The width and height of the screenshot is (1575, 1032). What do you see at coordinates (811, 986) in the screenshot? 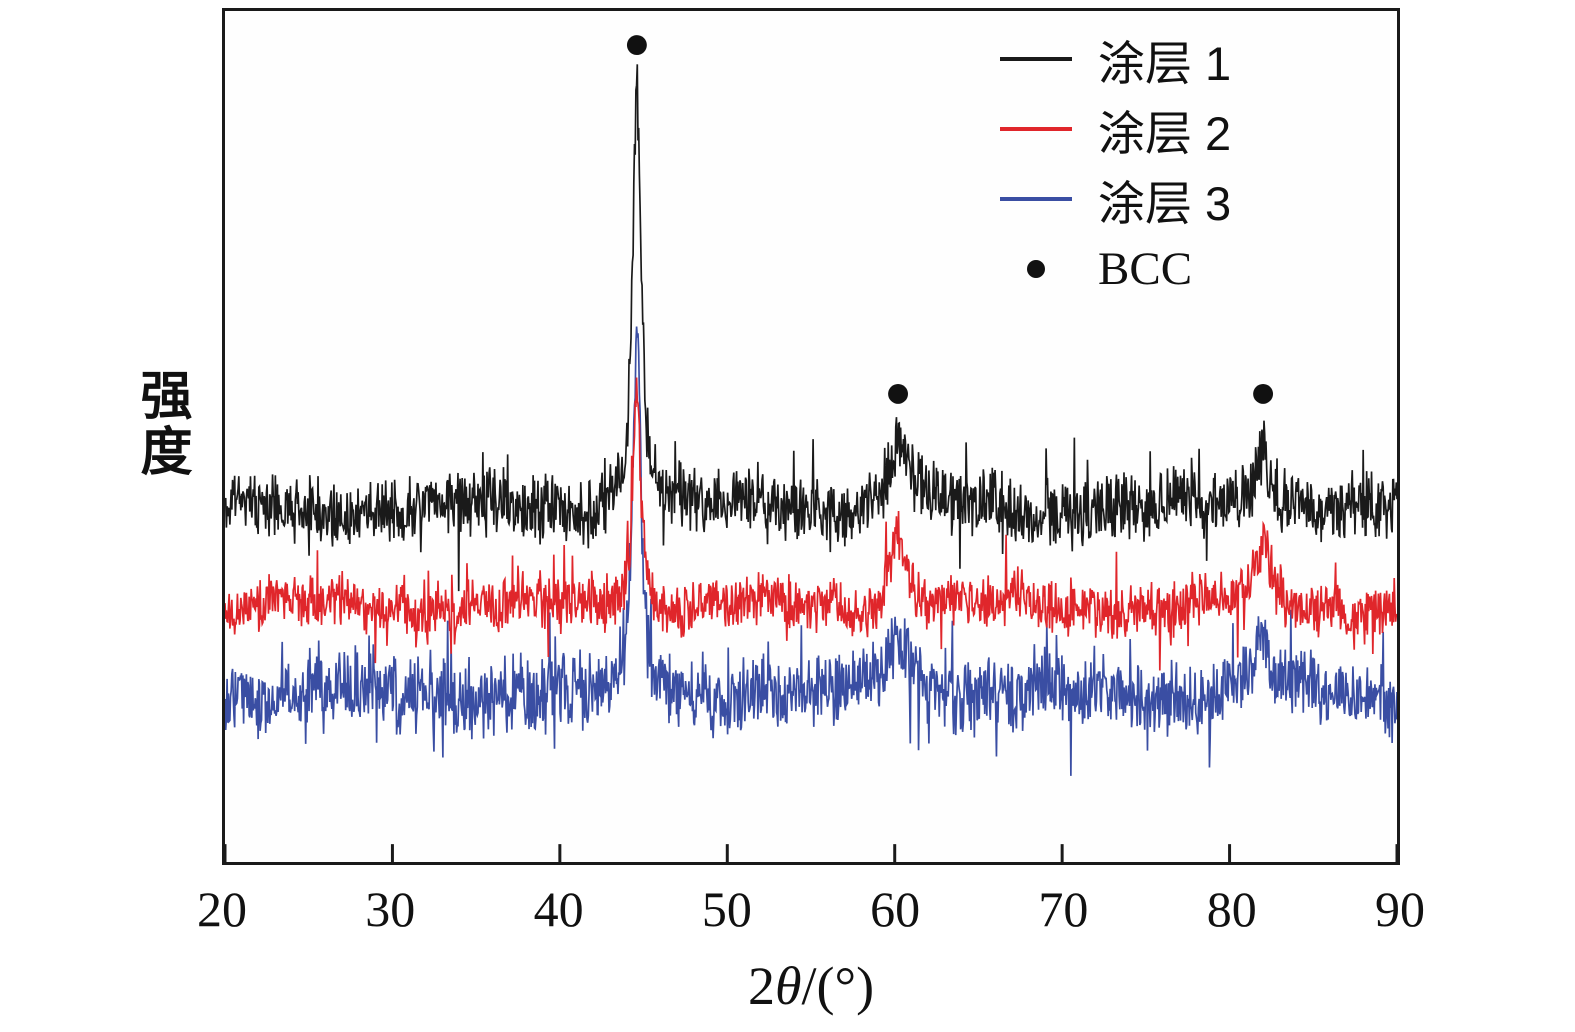
I see `x-axis-label: 2θ/(°)` at bounding box center [811, 986].